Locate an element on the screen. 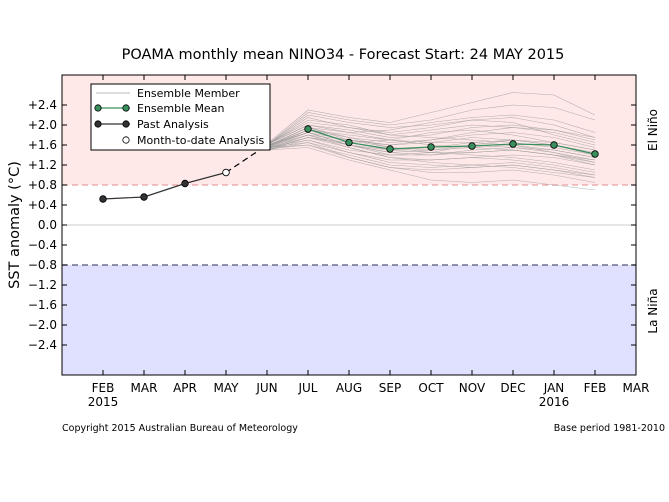  threshold-lines is located at coordinates (349, 225).